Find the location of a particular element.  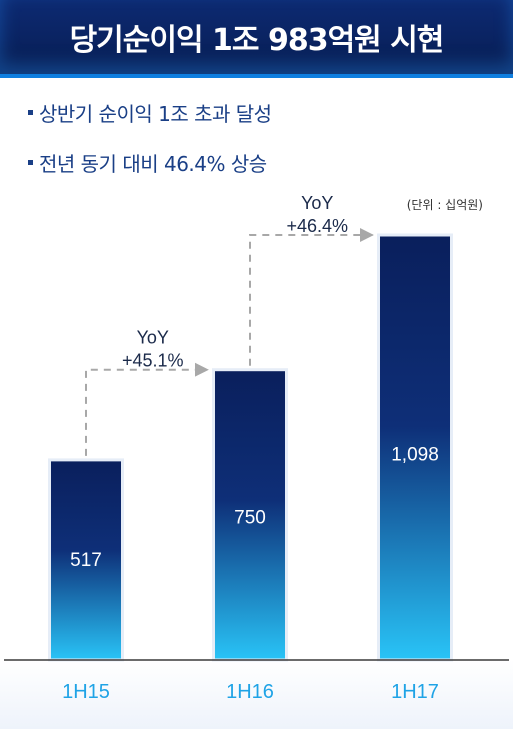

unit-label: (단위 : 십억원) is located at coordinates (444, 205).